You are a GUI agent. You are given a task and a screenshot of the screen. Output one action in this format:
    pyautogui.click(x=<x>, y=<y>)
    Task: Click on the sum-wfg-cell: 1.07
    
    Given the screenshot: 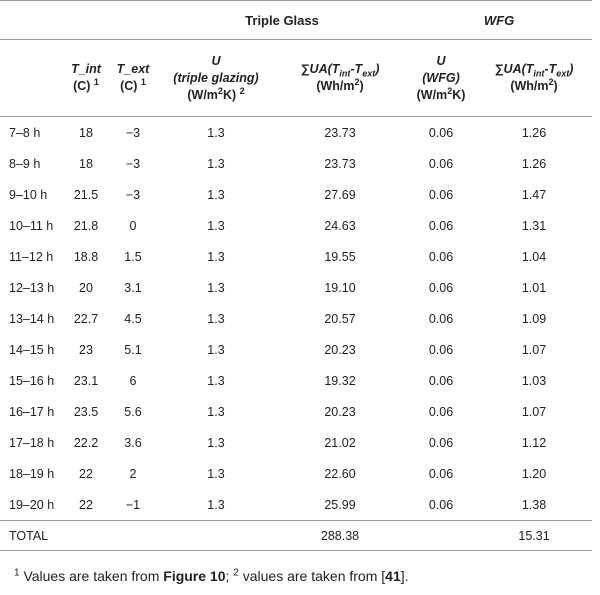 What is the action you would take?
    pyautogui.click(x=534, y=349)
    